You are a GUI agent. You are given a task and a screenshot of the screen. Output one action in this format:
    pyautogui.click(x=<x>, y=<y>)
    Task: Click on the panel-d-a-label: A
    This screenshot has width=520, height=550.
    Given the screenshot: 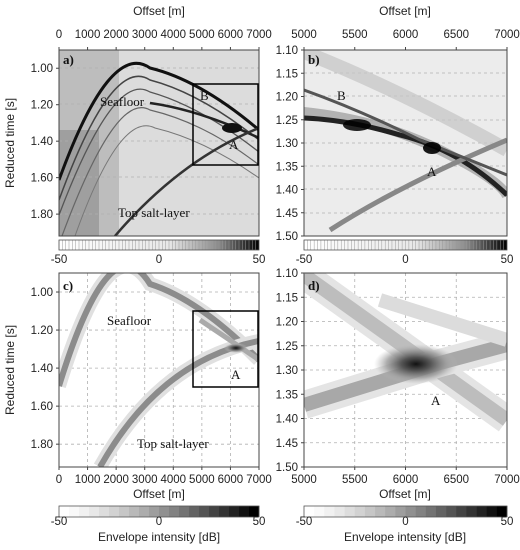 What is the action you would take?
    pyautogui.click(x=436, y=400)
    